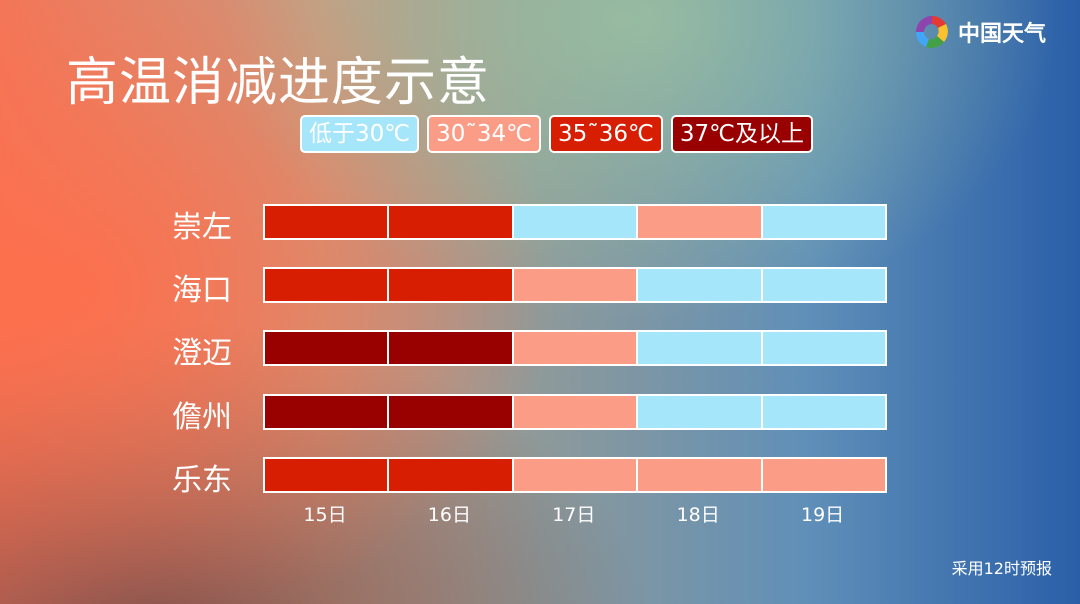  What do you see at coordinates (931, 31) in the screenshot?
I see `china-weather-logo-icon` at bounding box center [931, 31].